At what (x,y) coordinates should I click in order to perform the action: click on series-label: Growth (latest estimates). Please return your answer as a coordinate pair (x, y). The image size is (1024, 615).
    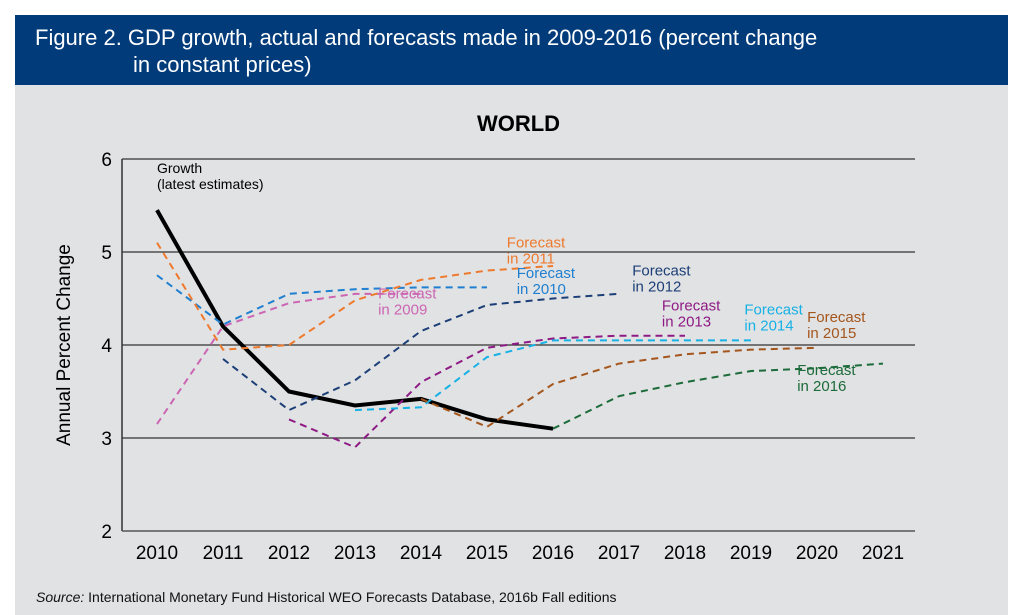
    Looking at the image, I should click on (210, 176).